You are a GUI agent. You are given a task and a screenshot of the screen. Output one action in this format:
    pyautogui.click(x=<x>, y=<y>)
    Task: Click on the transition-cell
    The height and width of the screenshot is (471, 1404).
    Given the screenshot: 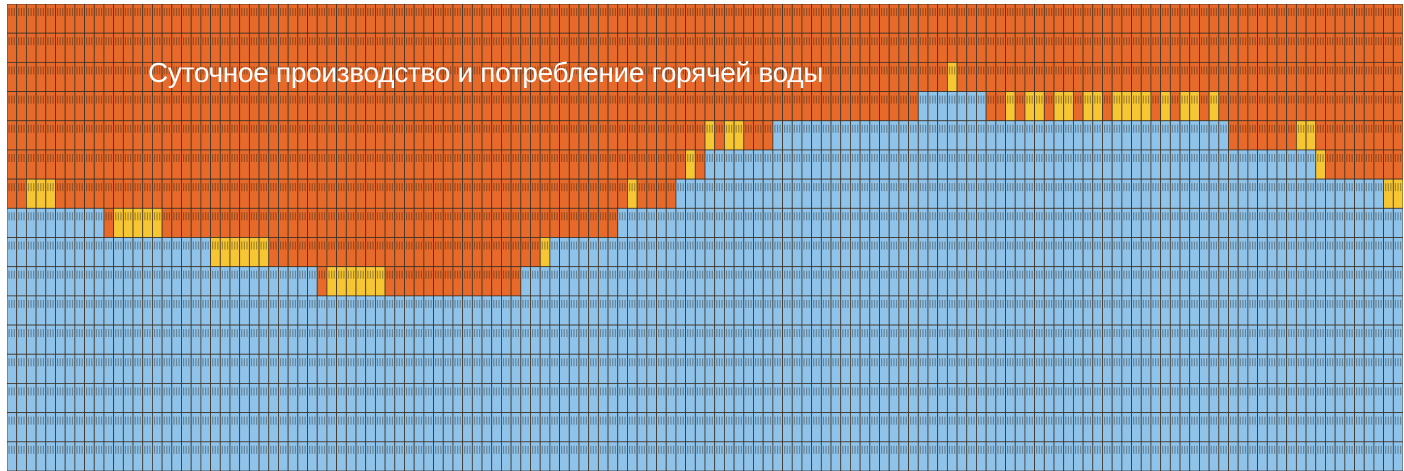 What is the action you would take?
    pyautogui.click(x=545, y=252)
    